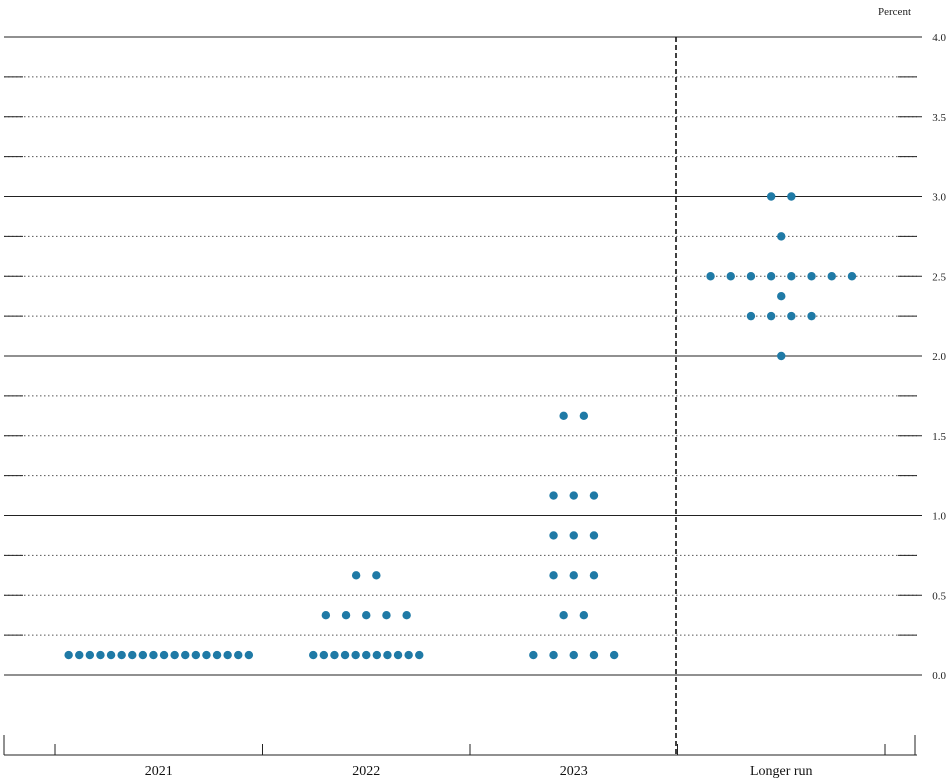 This screenshot has width=951, height=778. Describe the element at coordinates (939, 596) in the screenshot. I see `y-tick-label: 0.5` at that location.